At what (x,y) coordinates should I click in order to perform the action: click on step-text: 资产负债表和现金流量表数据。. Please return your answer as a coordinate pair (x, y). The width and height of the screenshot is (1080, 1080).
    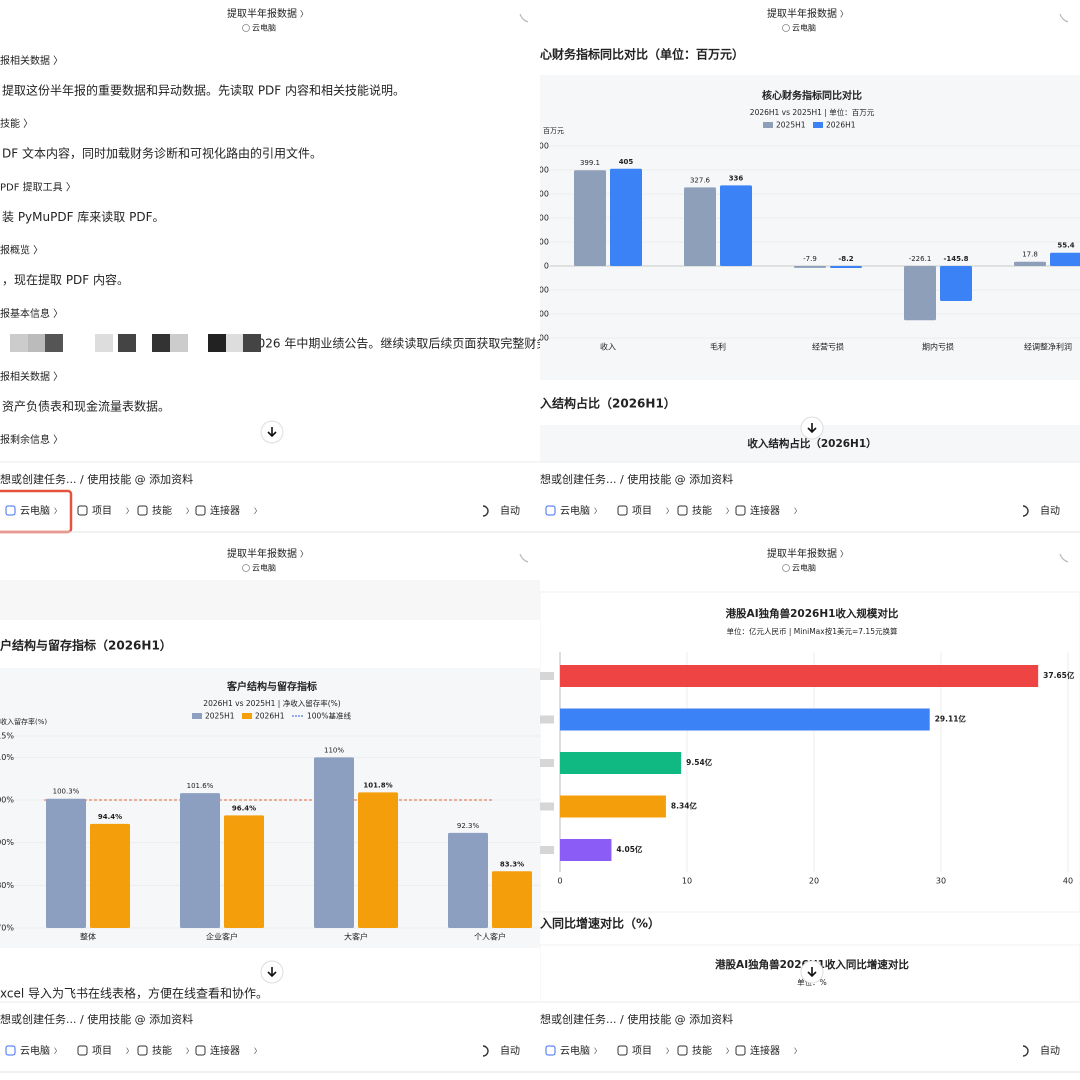
    Looking at the image, I should click on (86, 406).